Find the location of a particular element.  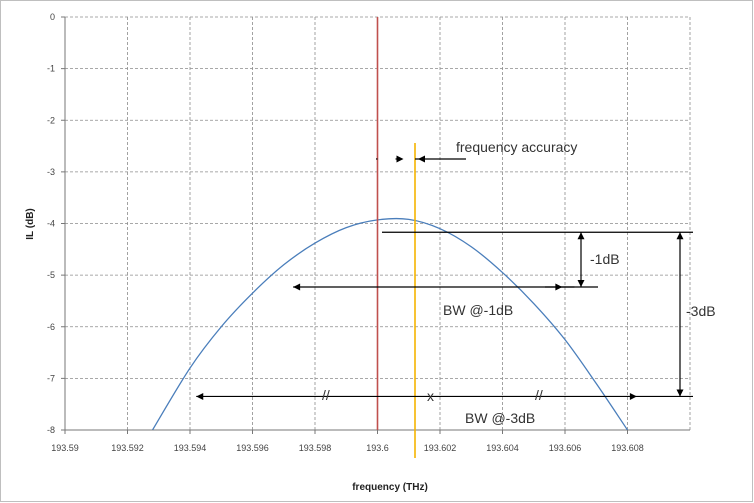

minus-1db-arrowhead-down is located at coordinates (581, 283).